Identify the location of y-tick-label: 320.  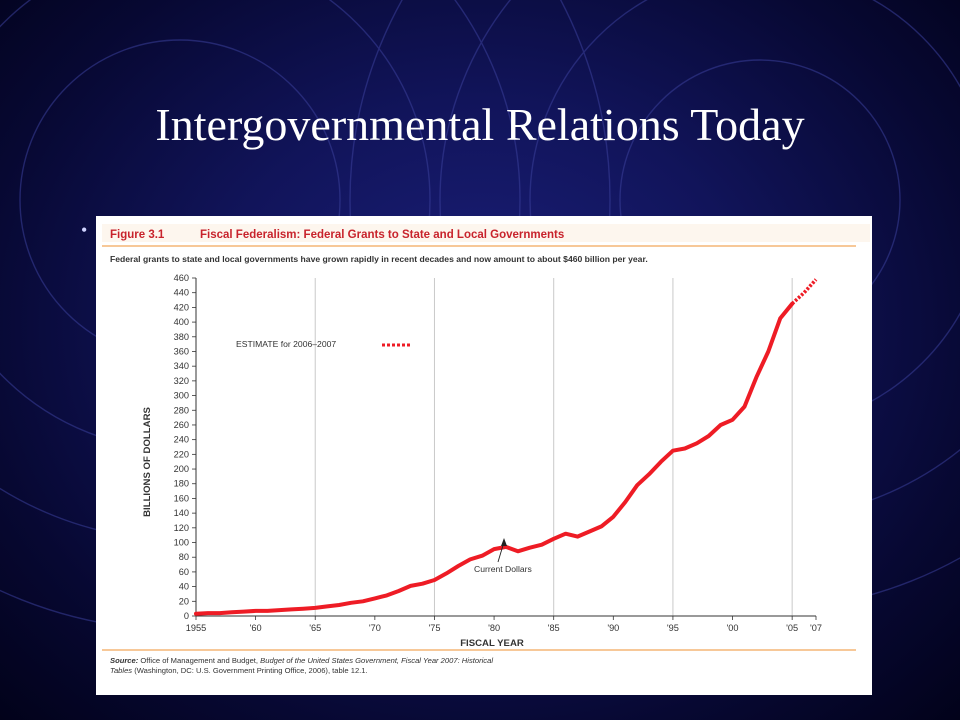
(181, 381).